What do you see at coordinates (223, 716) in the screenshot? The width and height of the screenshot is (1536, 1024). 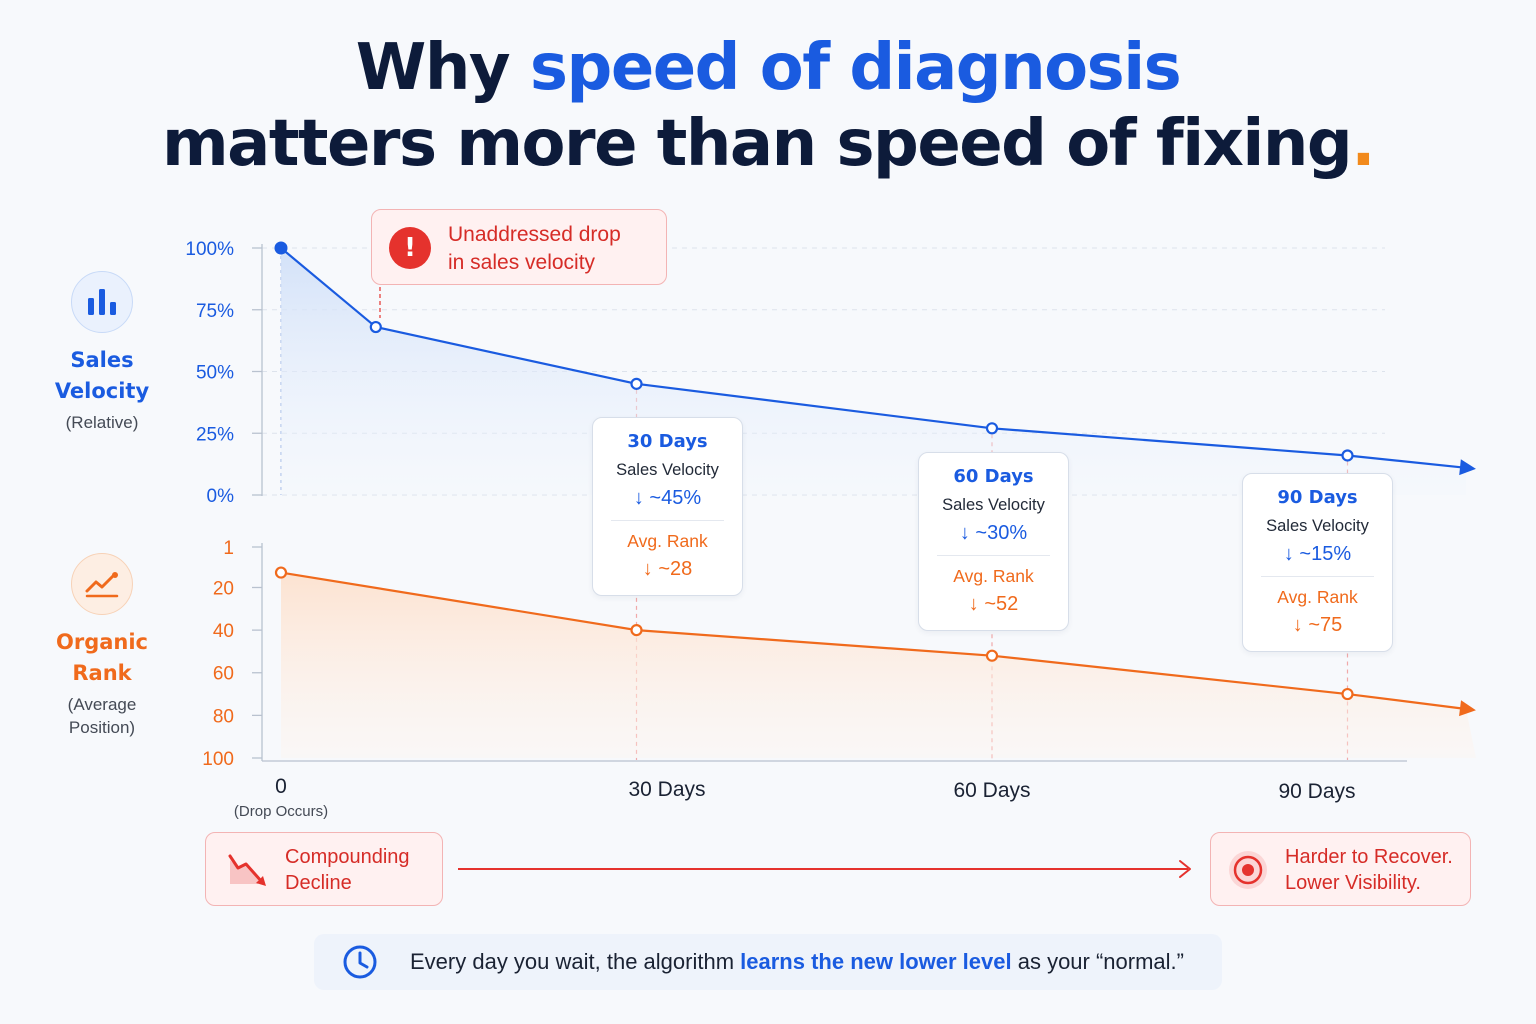 I see `rank-tick-label: 80` at bounding box center [223, 716].